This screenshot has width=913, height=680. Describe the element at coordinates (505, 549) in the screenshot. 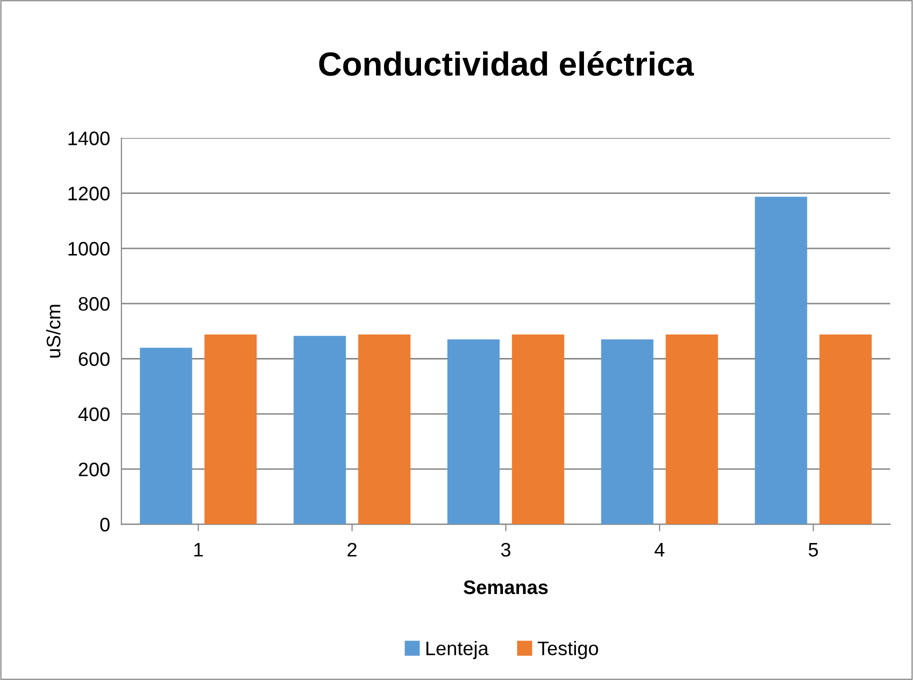

I see `x-tick-label: 3` at that location.